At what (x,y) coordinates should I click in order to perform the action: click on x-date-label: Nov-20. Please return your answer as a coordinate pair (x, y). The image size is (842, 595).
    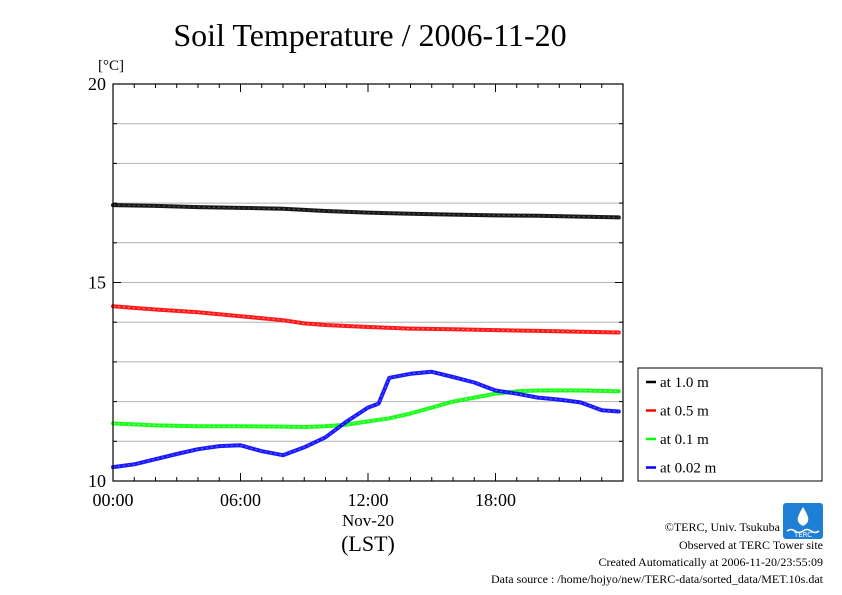
    Looking at the image, I should click on (368, 520).